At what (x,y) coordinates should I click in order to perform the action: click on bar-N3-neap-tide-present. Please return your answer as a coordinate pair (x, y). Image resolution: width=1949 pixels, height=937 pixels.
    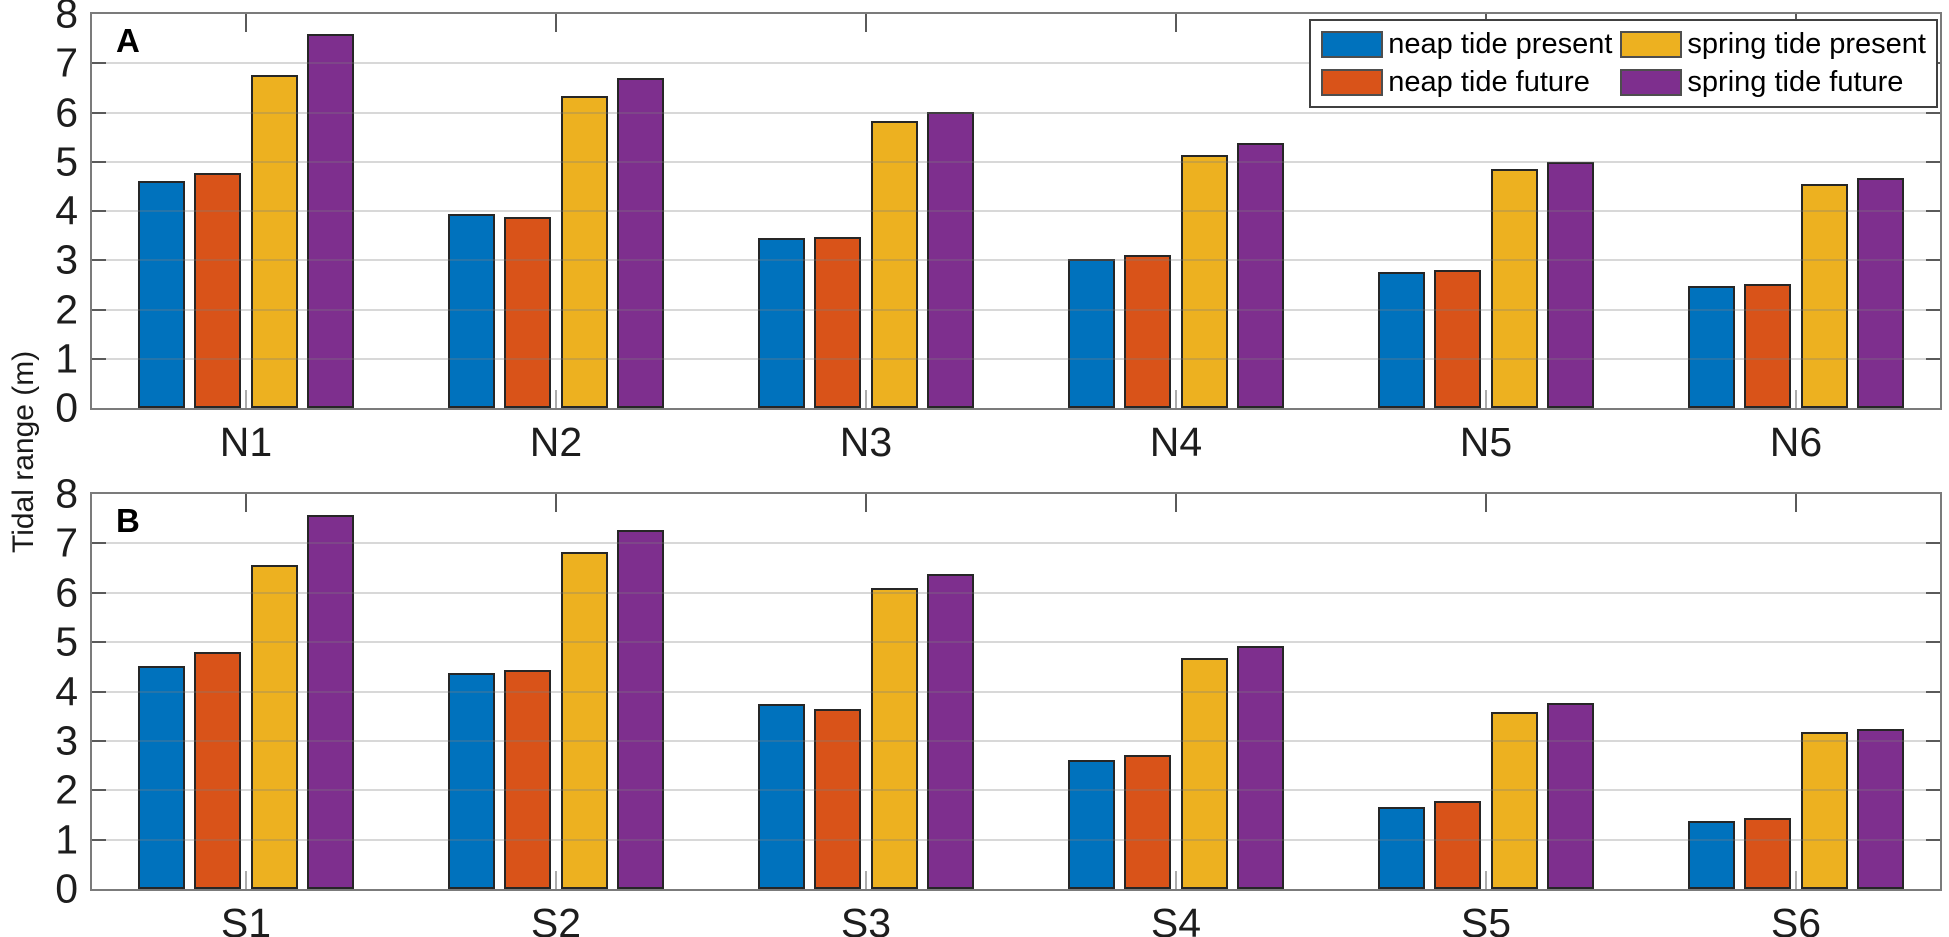
    Looking at the image, I should click on (781, 323).